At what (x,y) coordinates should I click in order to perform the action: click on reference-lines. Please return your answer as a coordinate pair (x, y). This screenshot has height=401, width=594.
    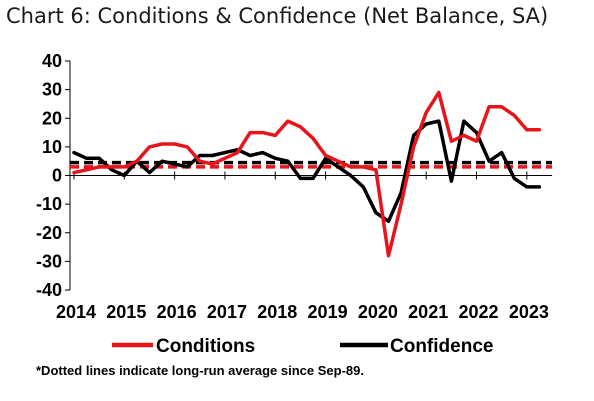
    Looking at the image, I should click on (311, 164).